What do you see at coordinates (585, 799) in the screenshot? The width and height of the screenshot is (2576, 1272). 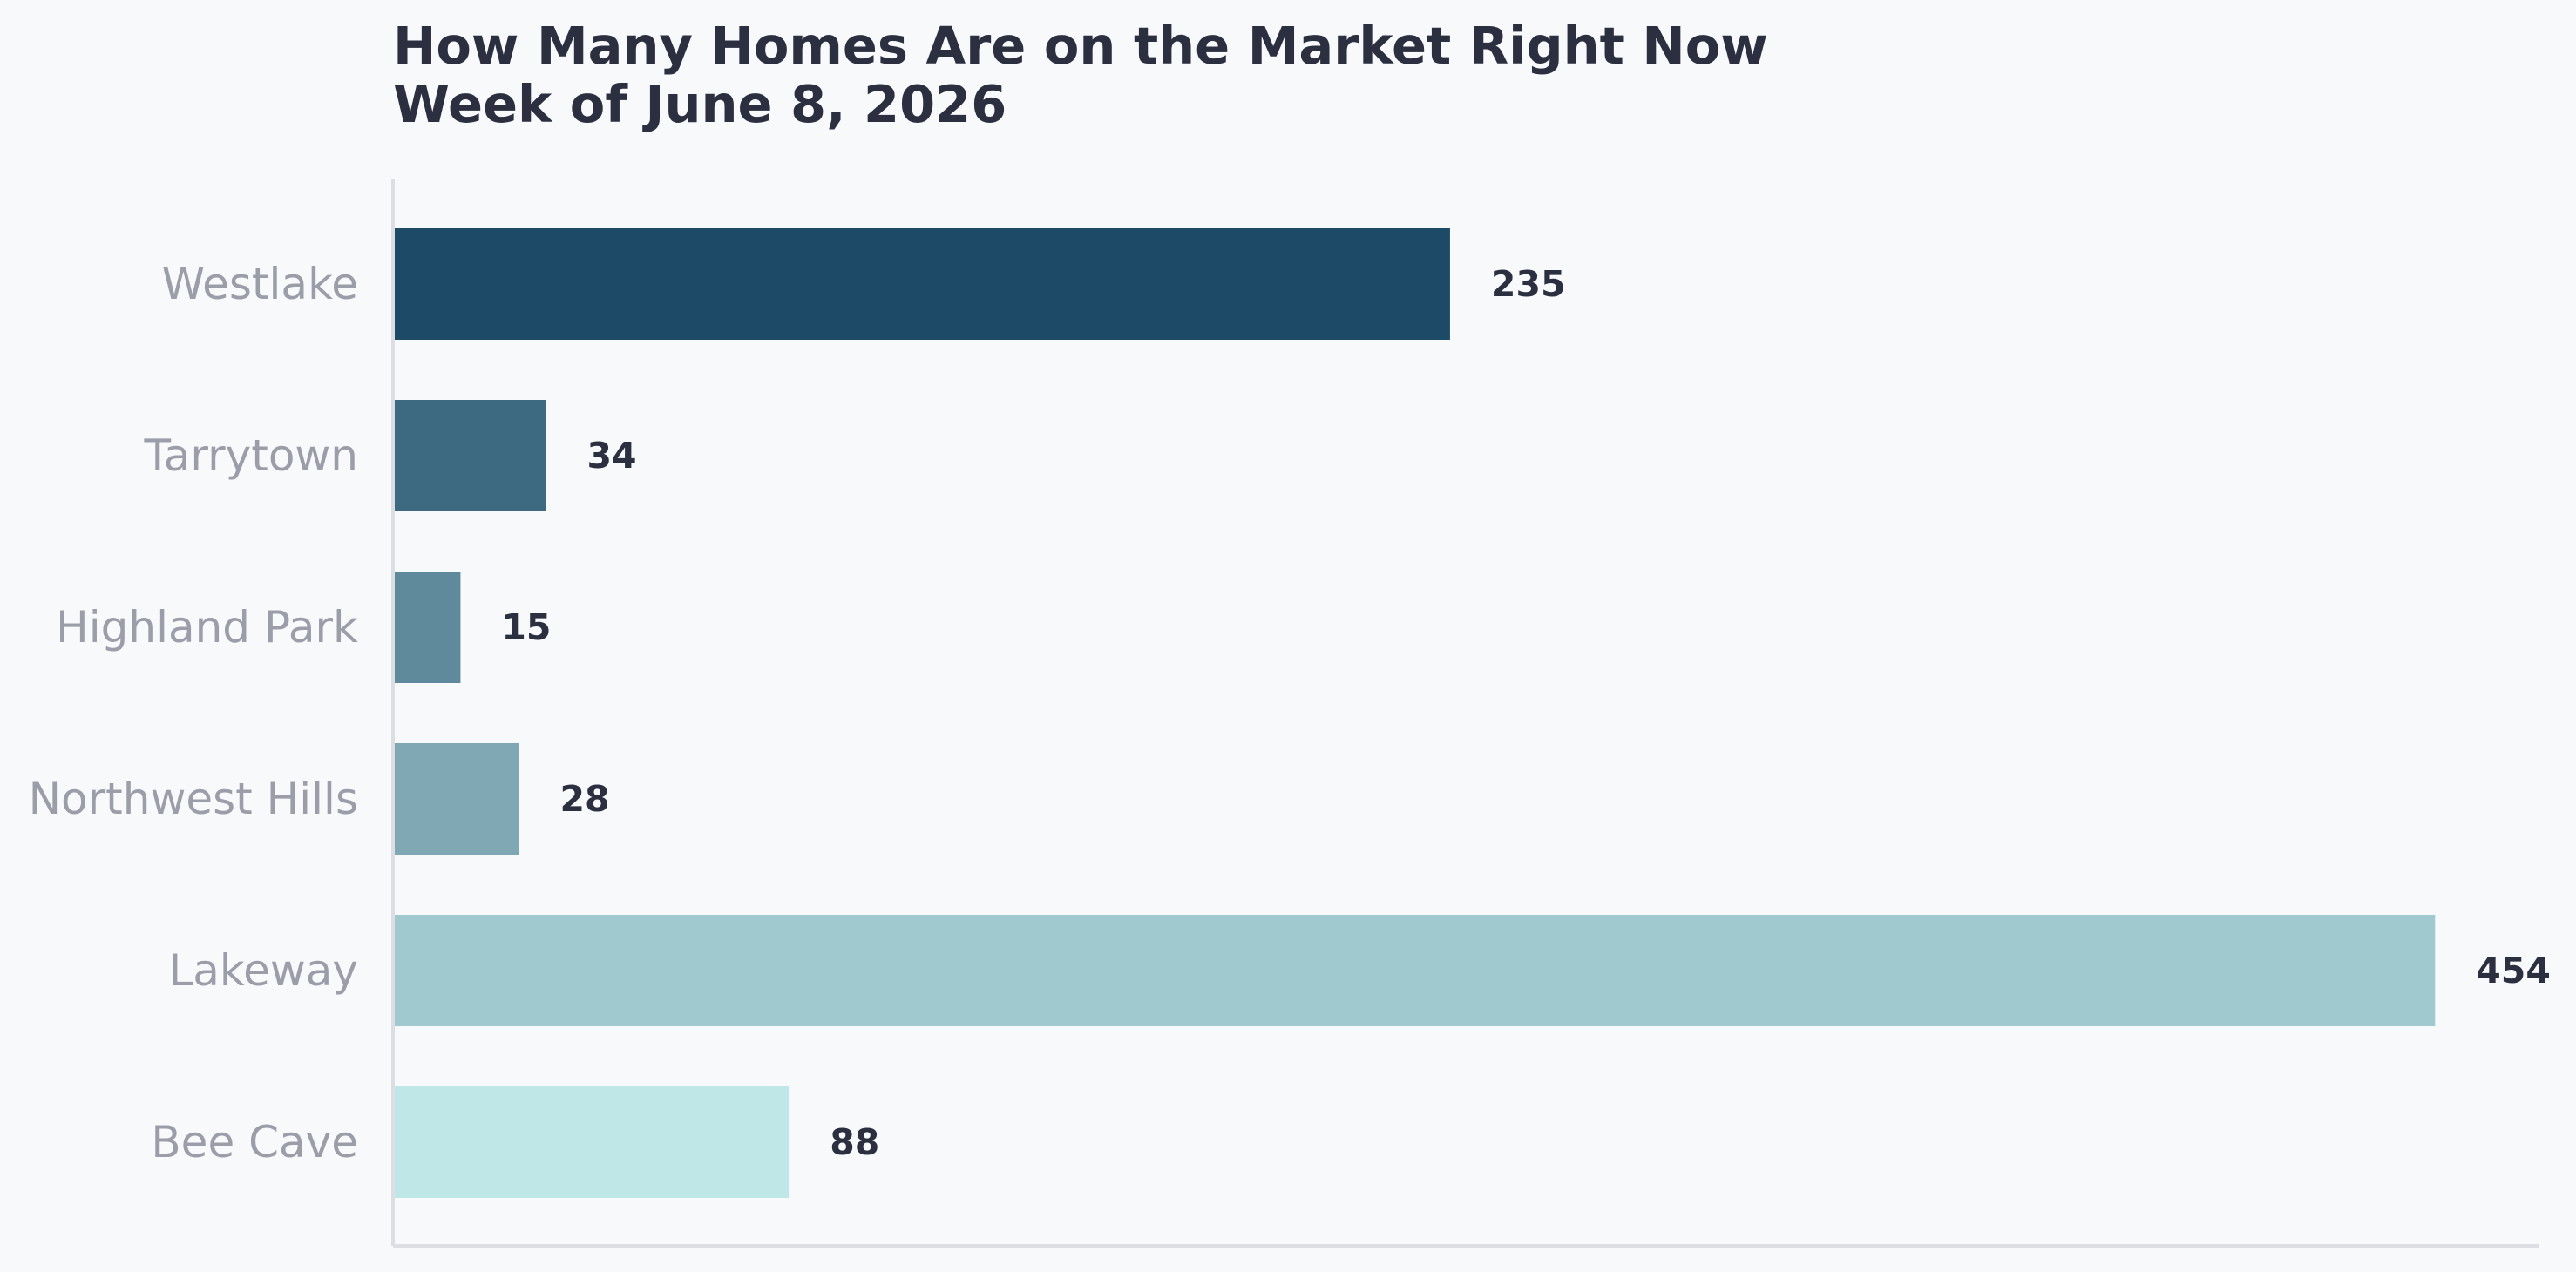 I see `value-label: 28` at bounding box center [585, 799].